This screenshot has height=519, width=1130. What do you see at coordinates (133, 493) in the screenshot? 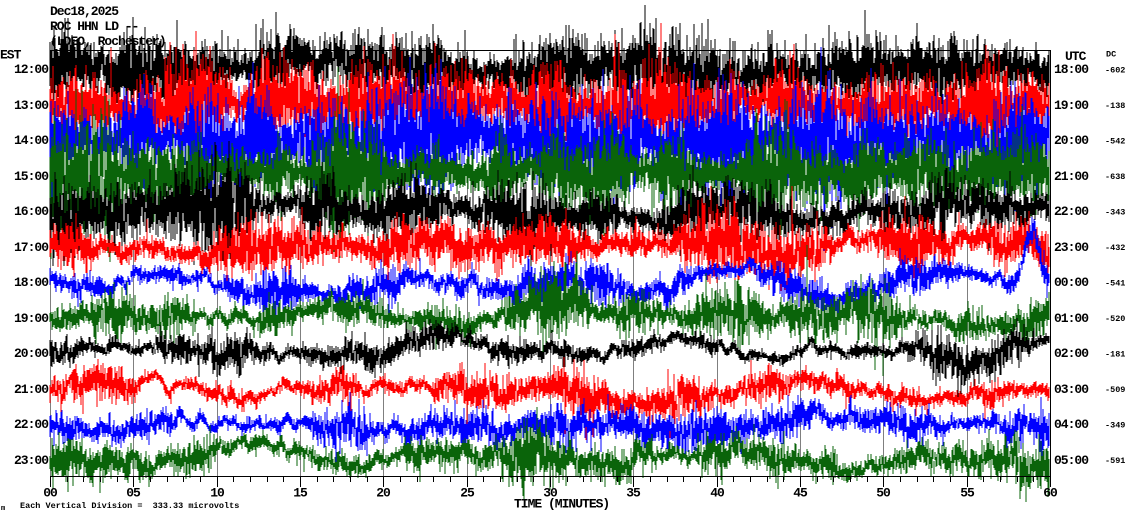
I see `svg-text: 05` at bounding box center [133, 493].